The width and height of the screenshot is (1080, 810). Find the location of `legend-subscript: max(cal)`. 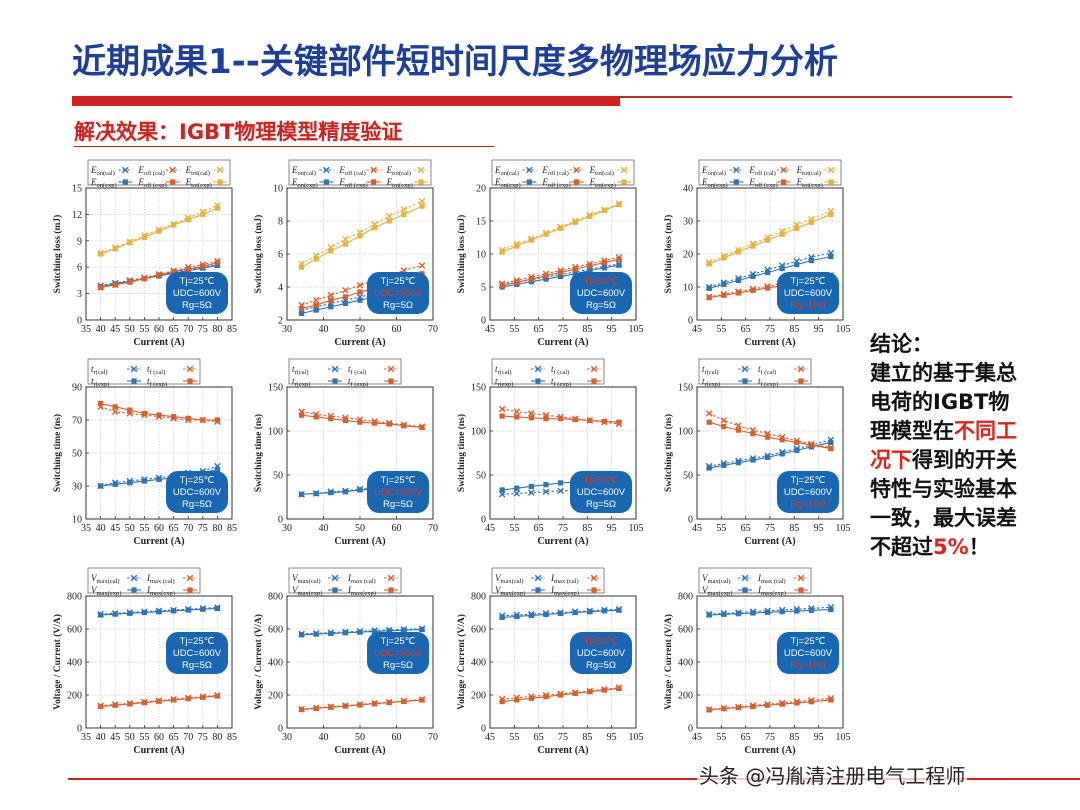

legend-subscript: max(cal) is located at coordinates (719, 581).